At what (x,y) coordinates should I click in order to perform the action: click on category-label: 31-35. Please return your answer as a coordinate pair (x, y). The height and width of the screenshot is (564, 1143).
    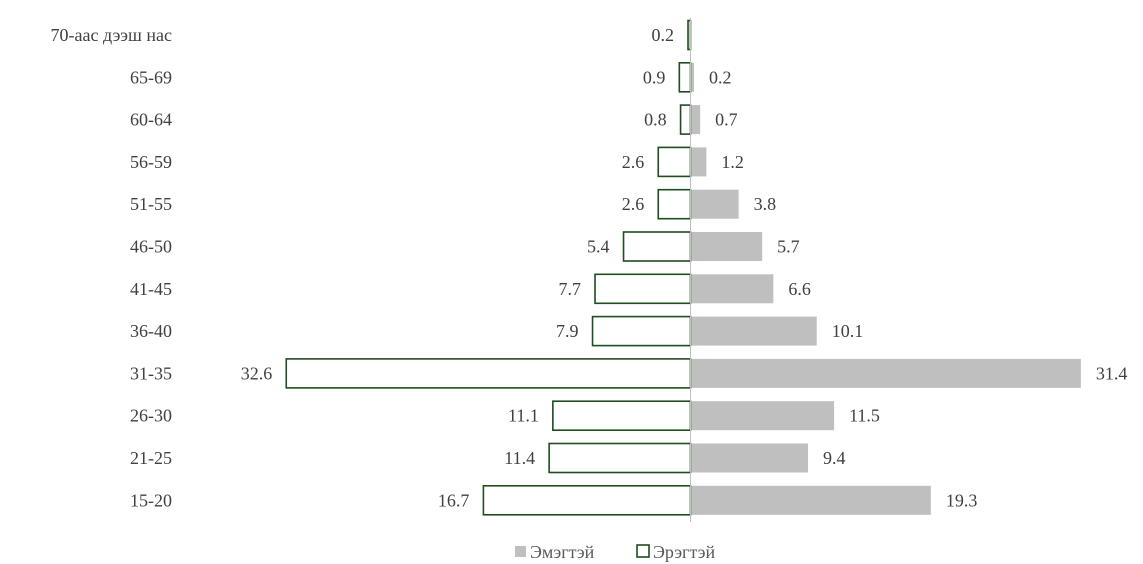
    Looking at the image, I should click on (151, 373).